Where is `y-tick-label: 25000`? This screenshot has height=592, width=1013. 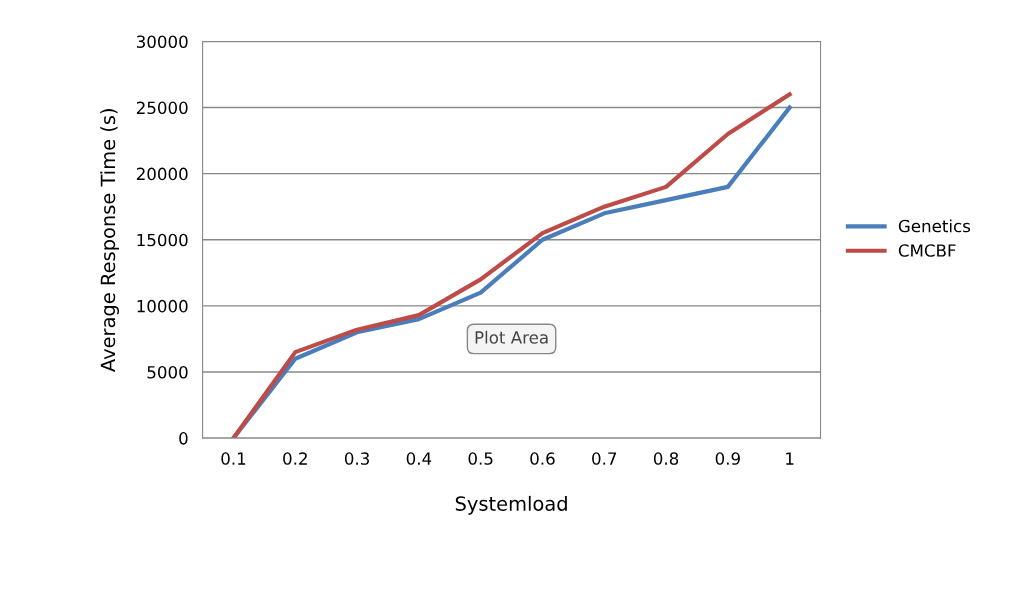
y-tick-label: 25000 is located at coordinates (162, 108).